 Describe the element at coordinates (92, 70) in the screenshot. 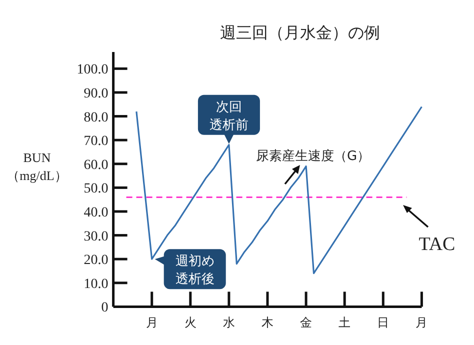

I see `y-tick-label: 100.0` at that location.